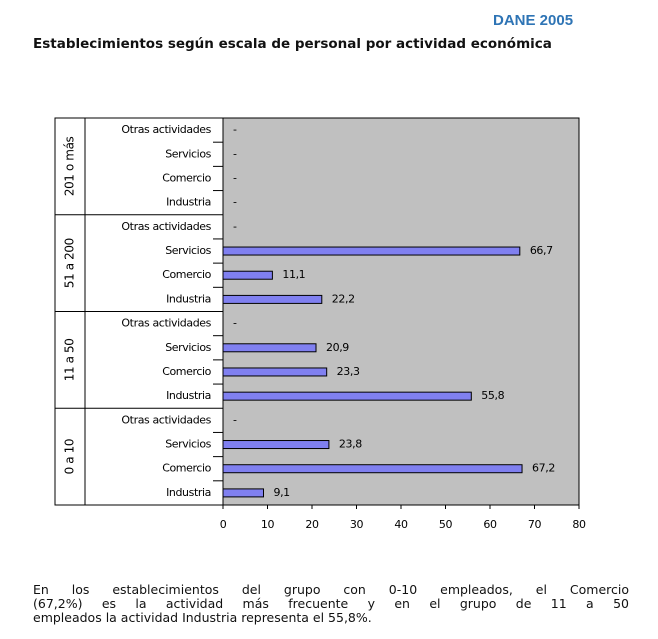 This screenshot has width=658, height=639. What do you see at coordinates (70, 166) in the screenshot?
I see `group-label: 201 o más` at bounding box center [70, 166].